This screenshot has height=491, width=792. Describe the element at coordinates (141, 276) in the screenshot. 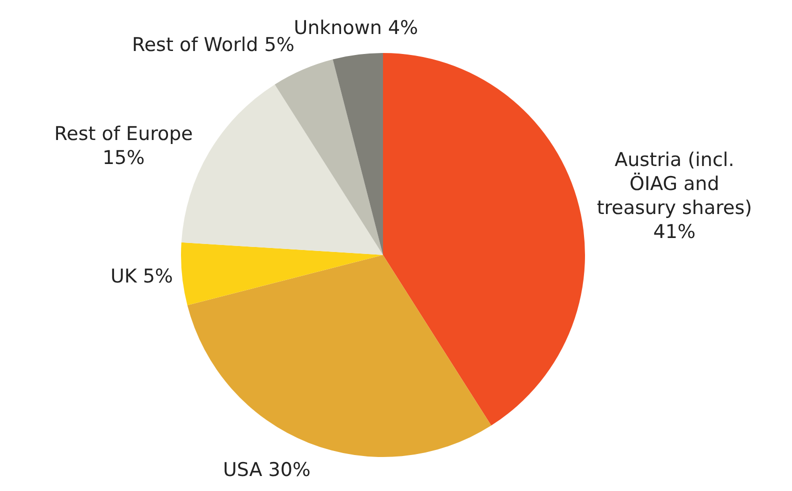

I see `slice-label: UK 5%` at that location.